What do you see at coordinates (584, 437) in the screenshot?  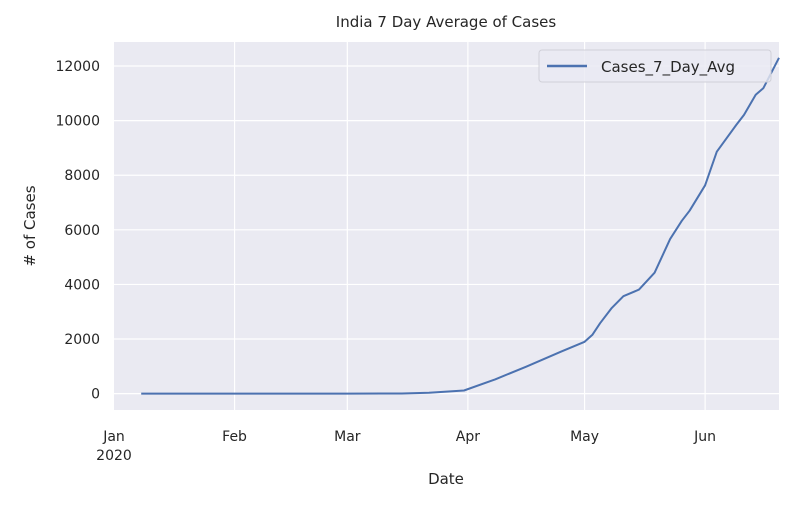 I see `x-tick-label: May` at bounding box center [584, 437].